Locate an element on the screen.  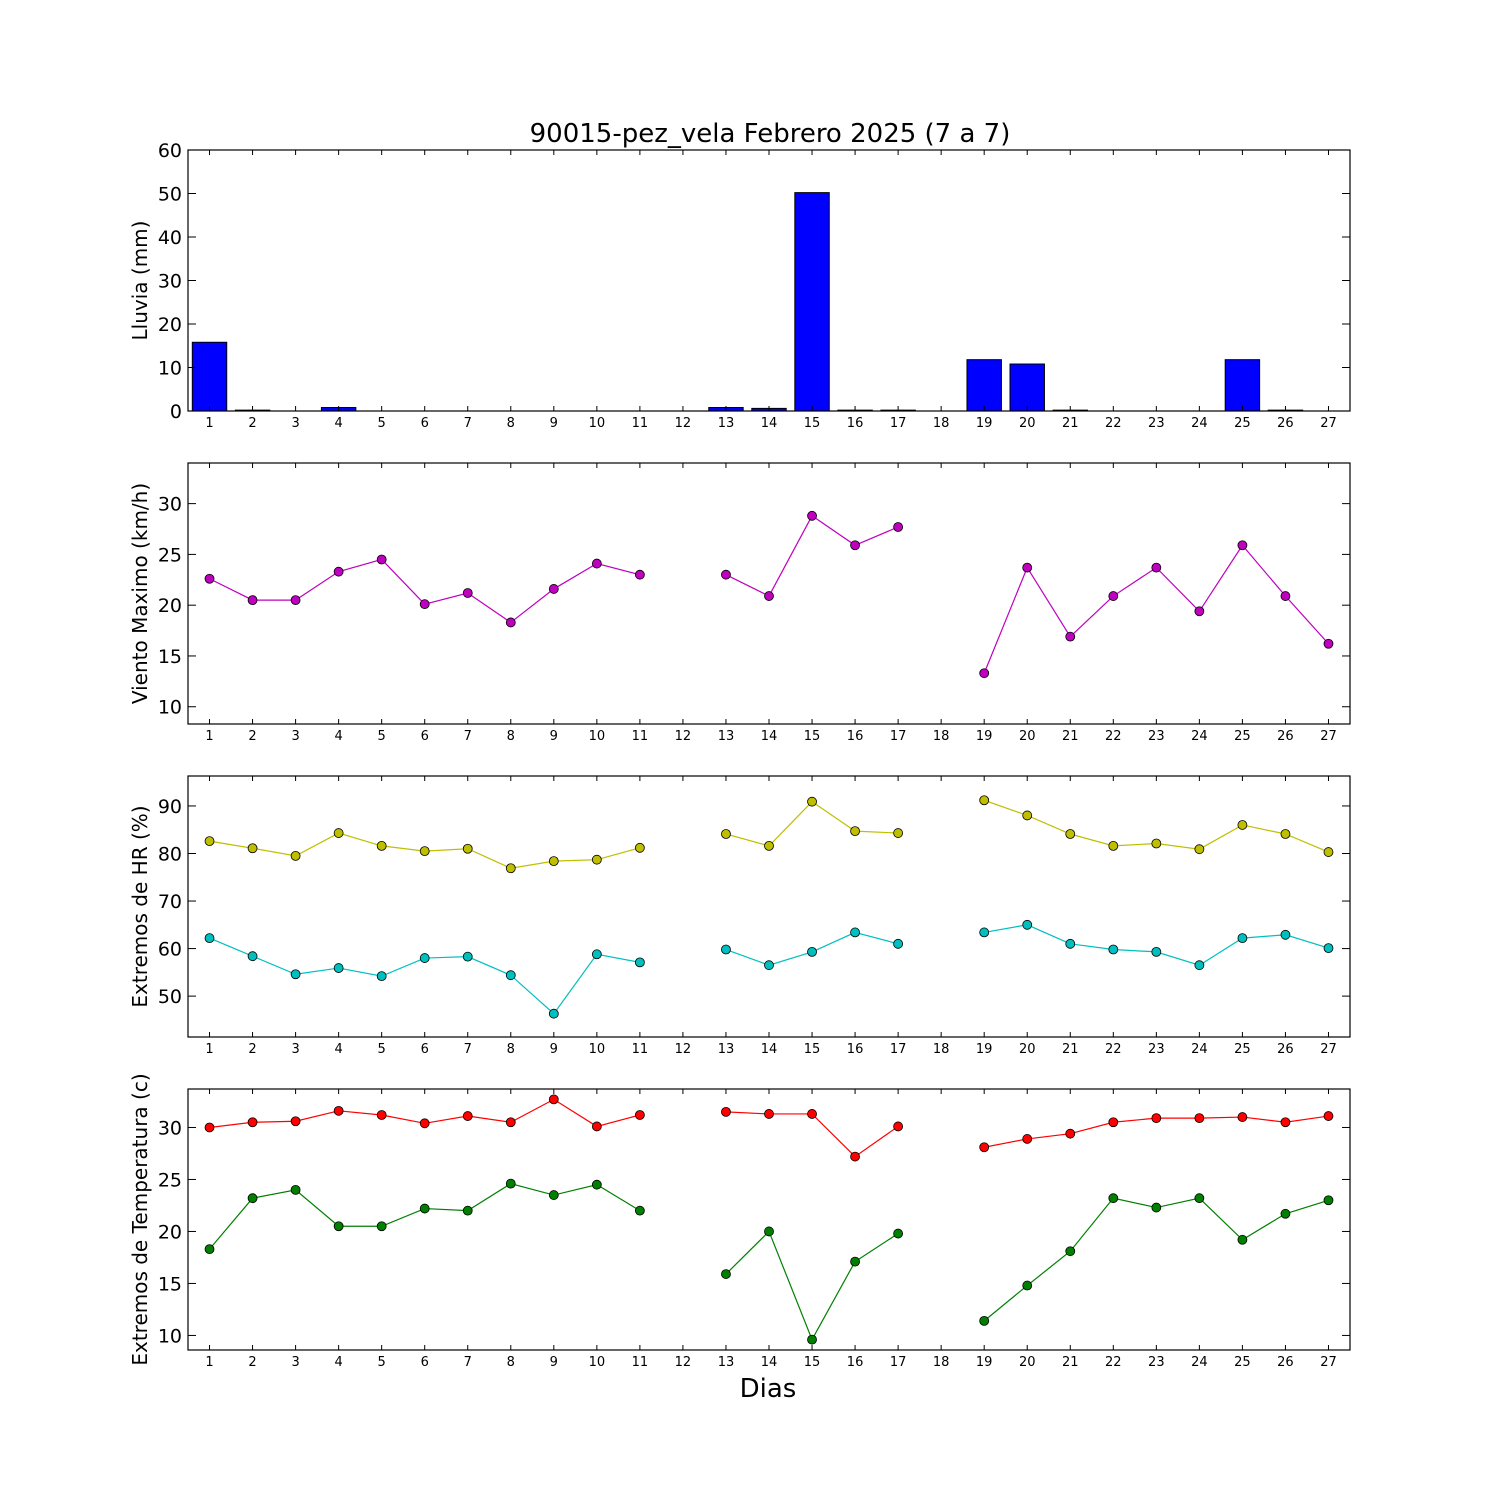
y-tick-label: 50 is located at coordinates (170, 195).